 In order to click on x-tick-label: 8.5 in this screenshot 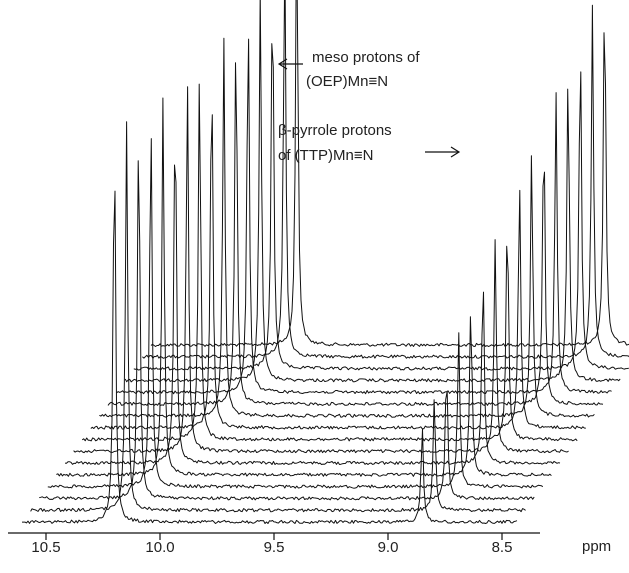, I will do `click(502, 547)`.